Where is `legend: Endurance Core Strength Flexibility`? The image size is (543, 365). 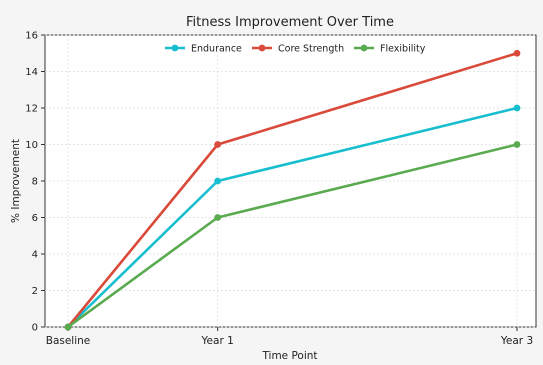 legend: Endurance Core Strength Flexibility is located at coordinates (295, 49).